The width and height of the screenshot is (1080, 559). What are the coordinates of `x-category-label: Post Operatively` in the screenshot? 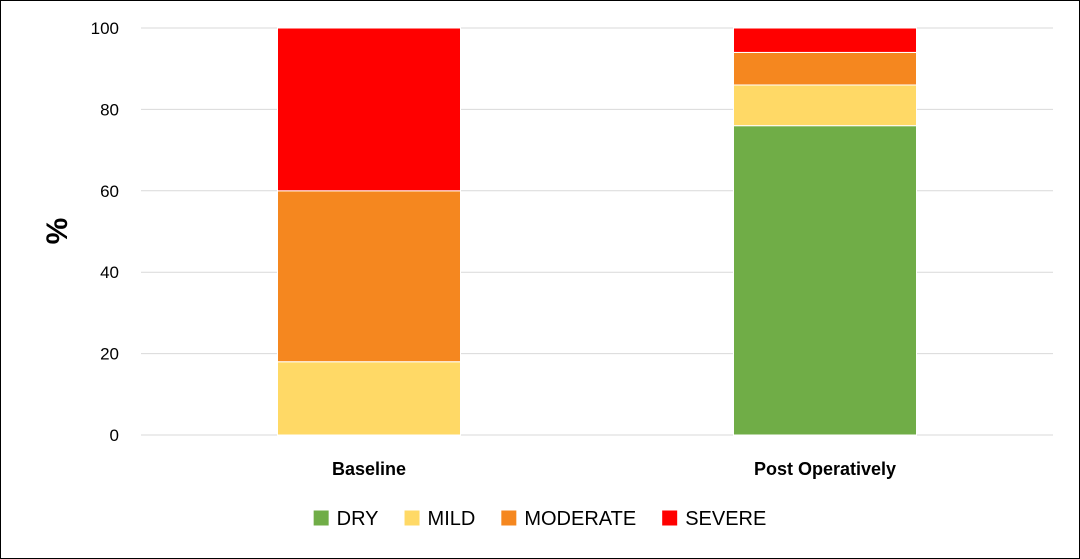 It's located at (825, 469).